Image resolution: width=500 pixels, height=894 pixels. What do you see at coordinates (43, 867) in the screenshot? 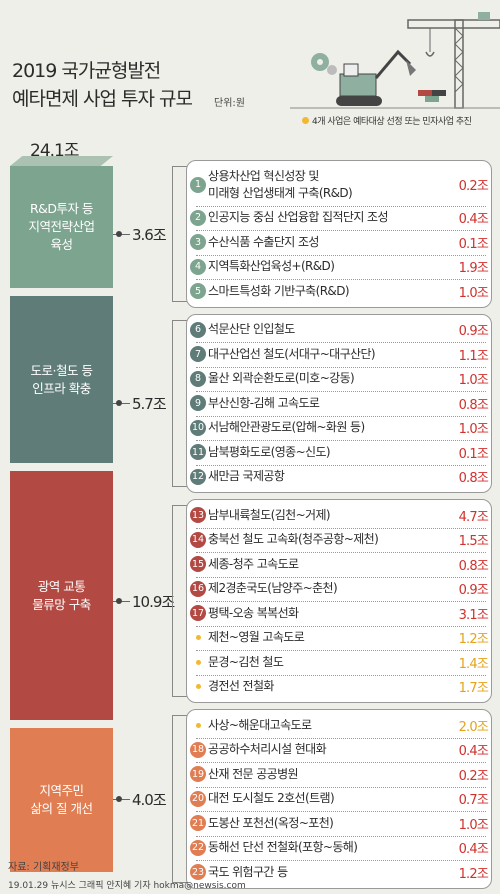
I see `source-text: 자료: 기획재정부` at bounding box center [43, 867].